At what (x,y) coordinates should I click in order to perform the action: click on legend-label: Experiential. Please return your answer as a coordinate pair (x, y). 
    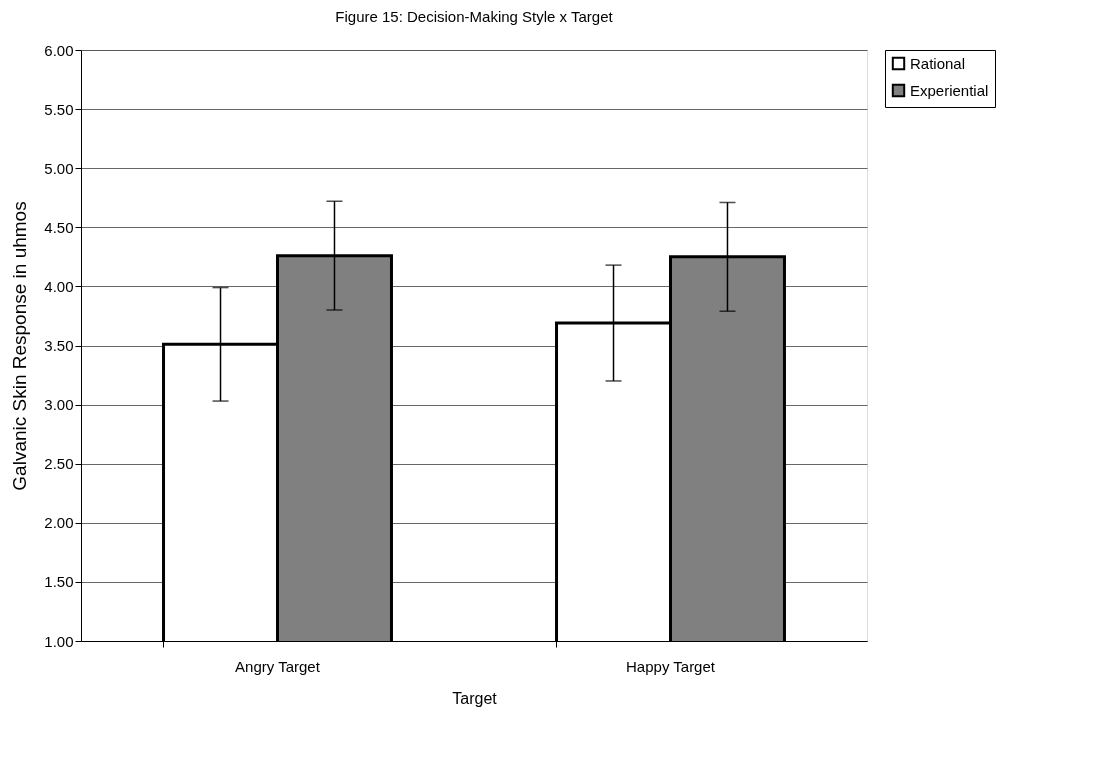
    Looking at the image, I should click on (949, 90).